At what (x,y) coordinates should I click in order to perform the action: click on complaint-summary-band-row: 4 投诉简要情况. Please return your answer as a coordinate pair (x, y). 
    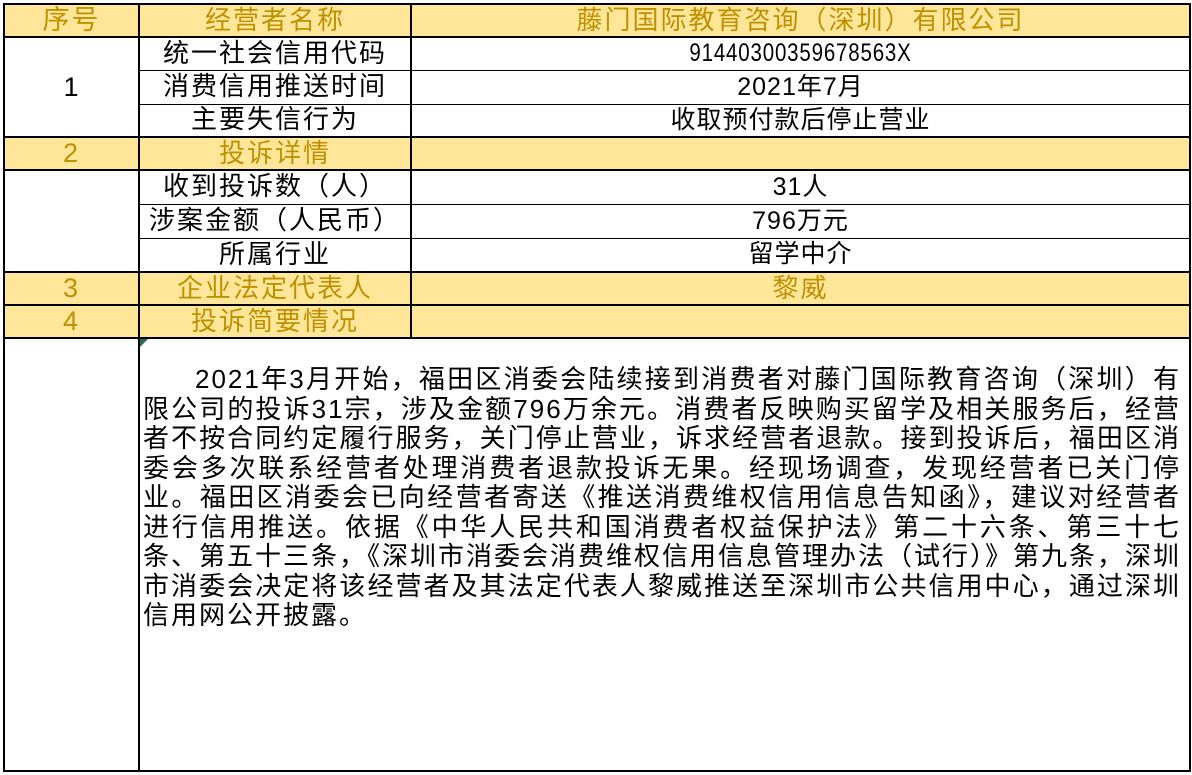
    Looking at the image, I should click on (597, 322).